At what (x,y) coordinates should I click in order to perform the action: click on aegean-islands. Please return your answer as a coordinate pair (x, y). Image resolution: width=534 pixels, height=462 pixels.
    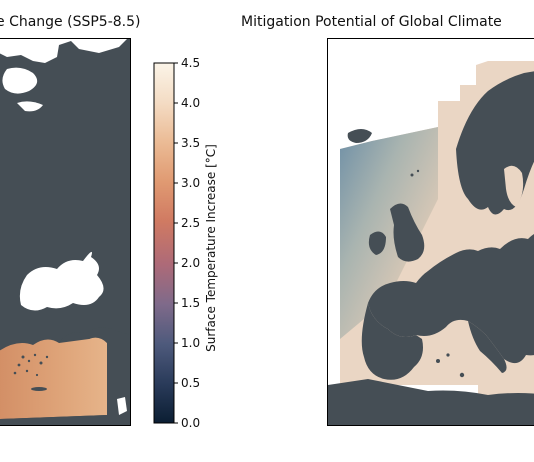
    Looking at the image, I should click on (31, 372).